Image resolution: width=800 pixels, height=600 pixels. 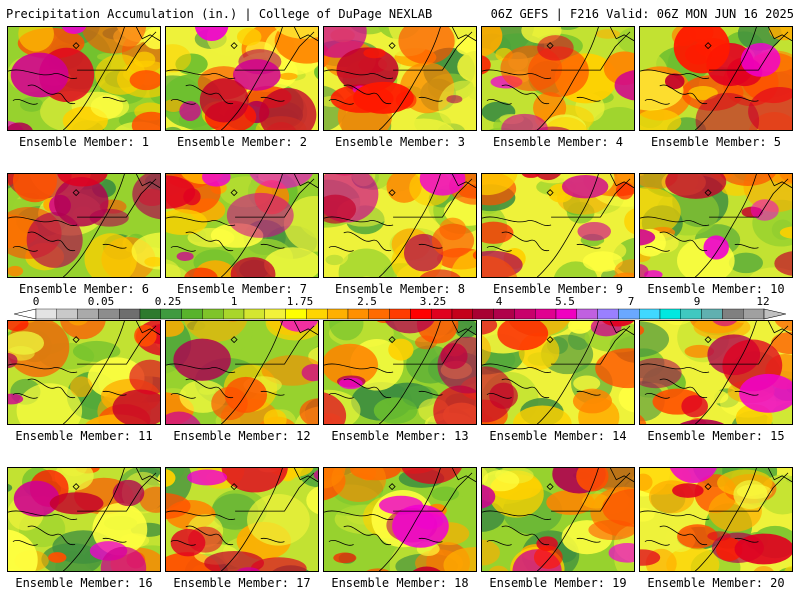 I want to click on ensemble-member-label: Ensemble Member: 20, so click(x=716, y=583).